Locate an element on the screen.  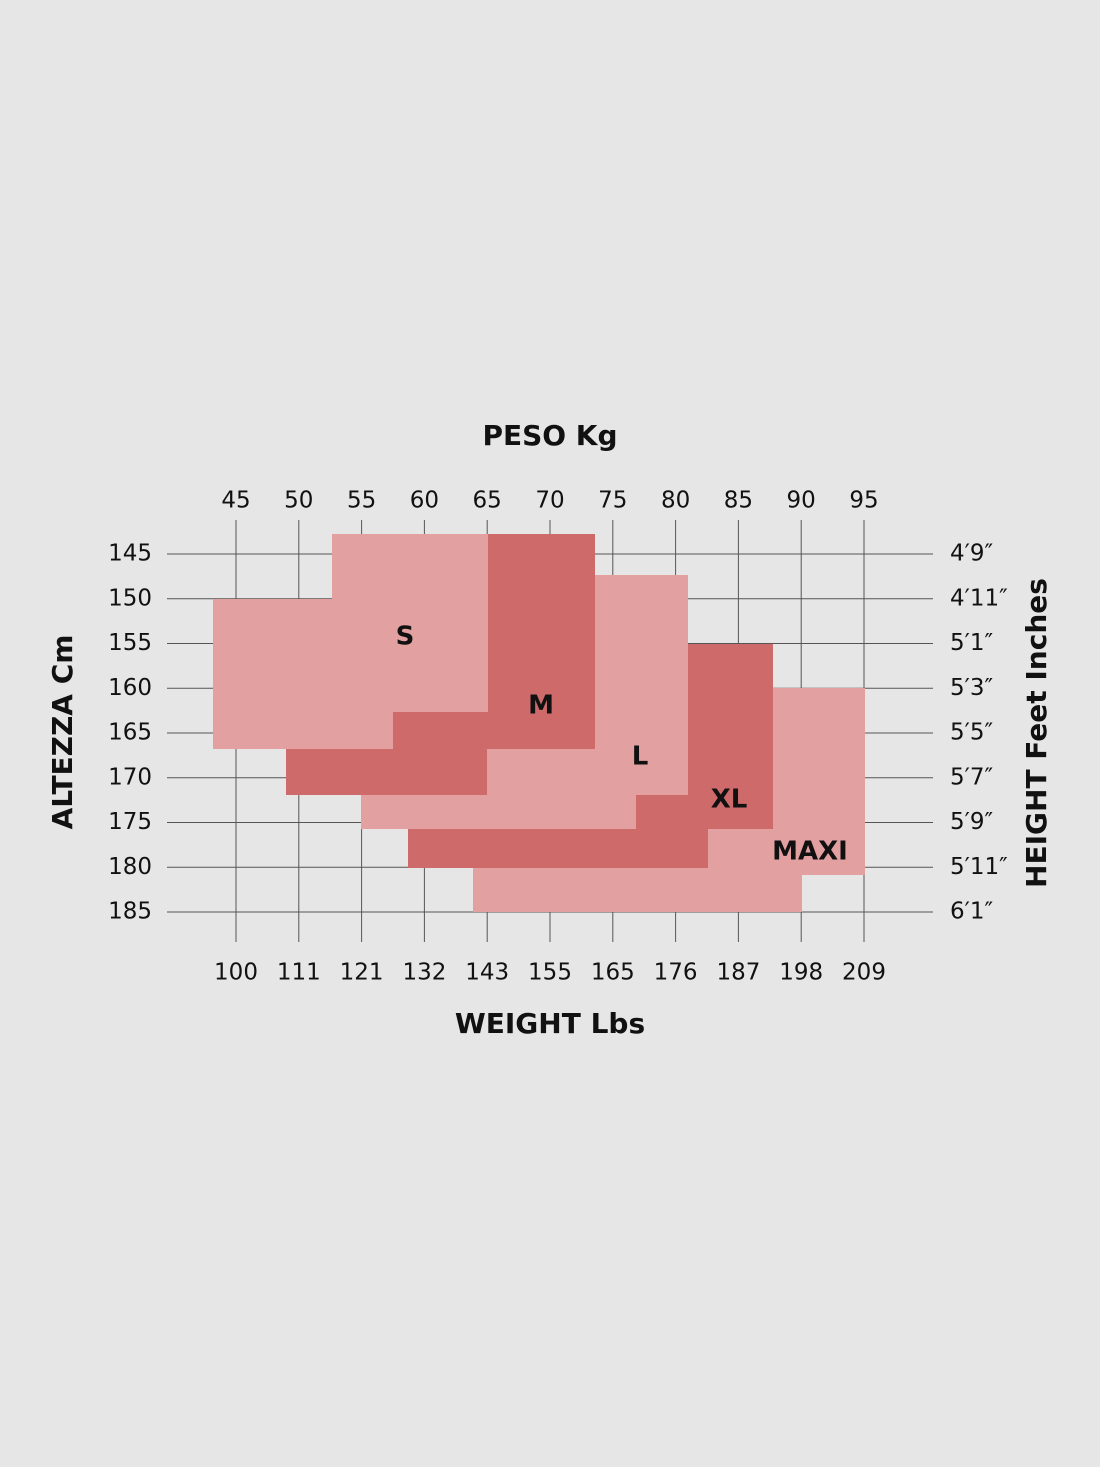
size-label: S is located at coordinates (405, 637).